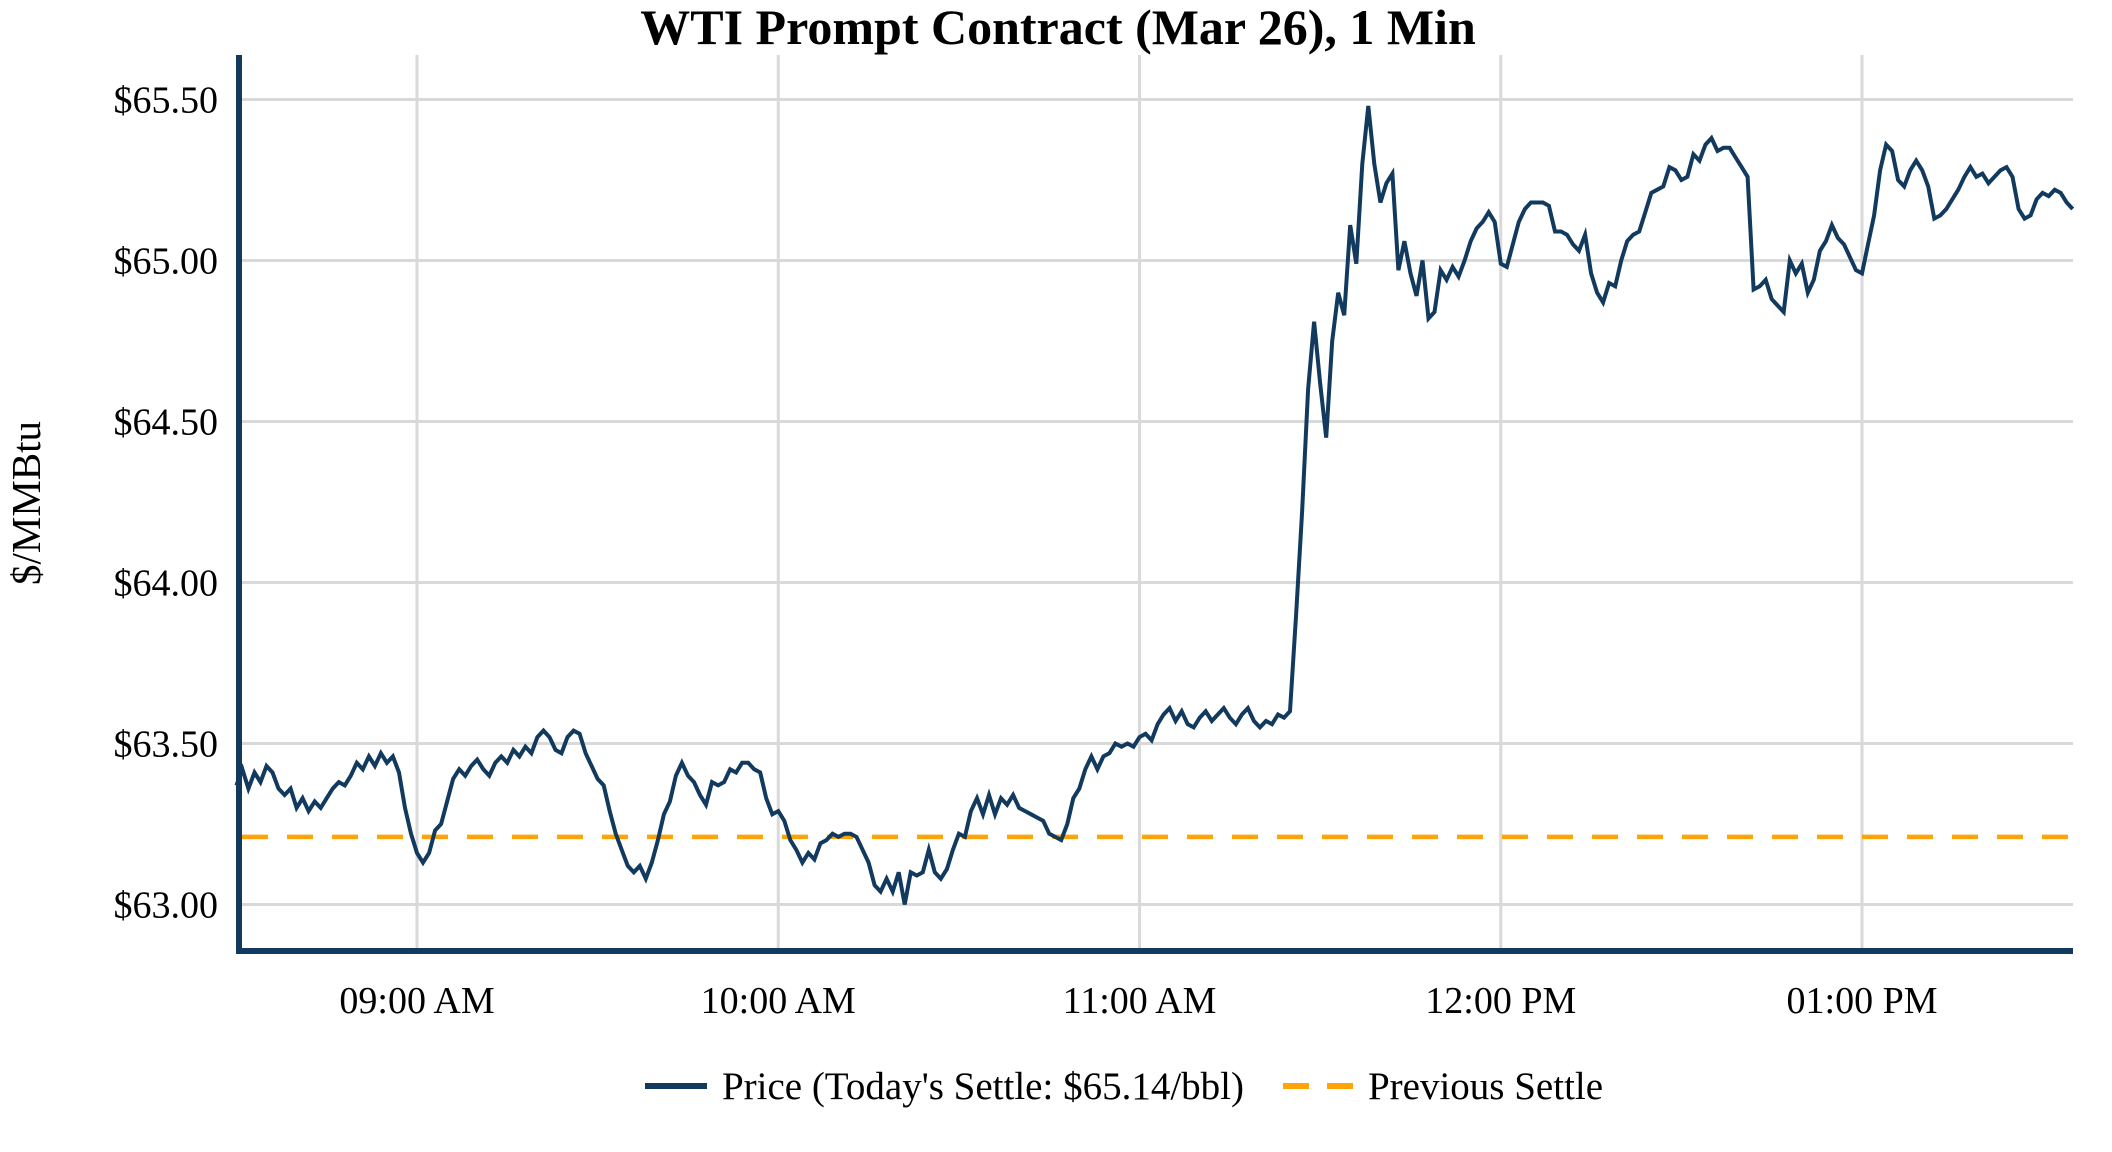 The height and width of the screenshot is (1152, 2112). I want to click on chart-title: WTI Prompt Contract (Mar 26), 1 Min, so click(1058, 27).